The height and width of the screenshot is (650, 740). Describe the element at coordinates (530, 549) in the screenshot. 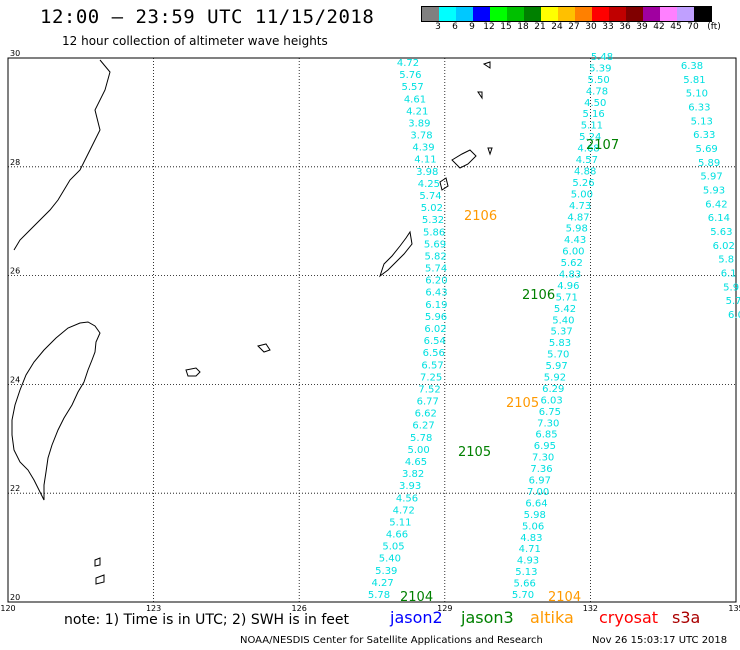

I see `swh-value: 4.71` at that location.